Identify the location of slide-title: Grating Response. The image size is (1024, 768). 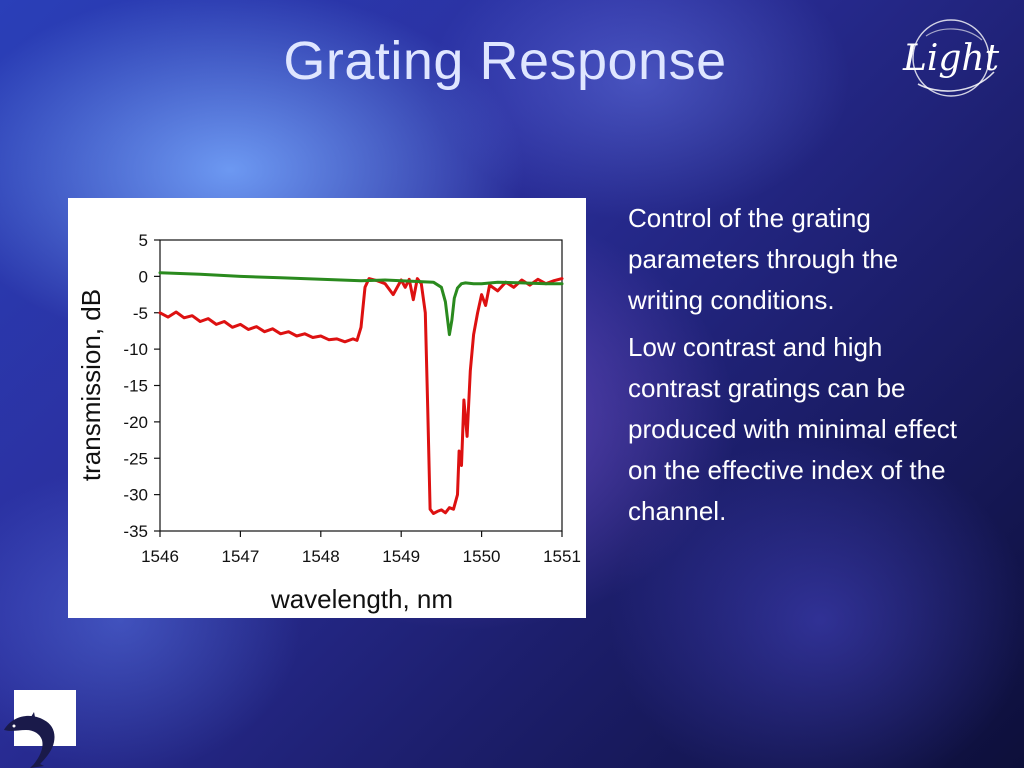
(505, 61).